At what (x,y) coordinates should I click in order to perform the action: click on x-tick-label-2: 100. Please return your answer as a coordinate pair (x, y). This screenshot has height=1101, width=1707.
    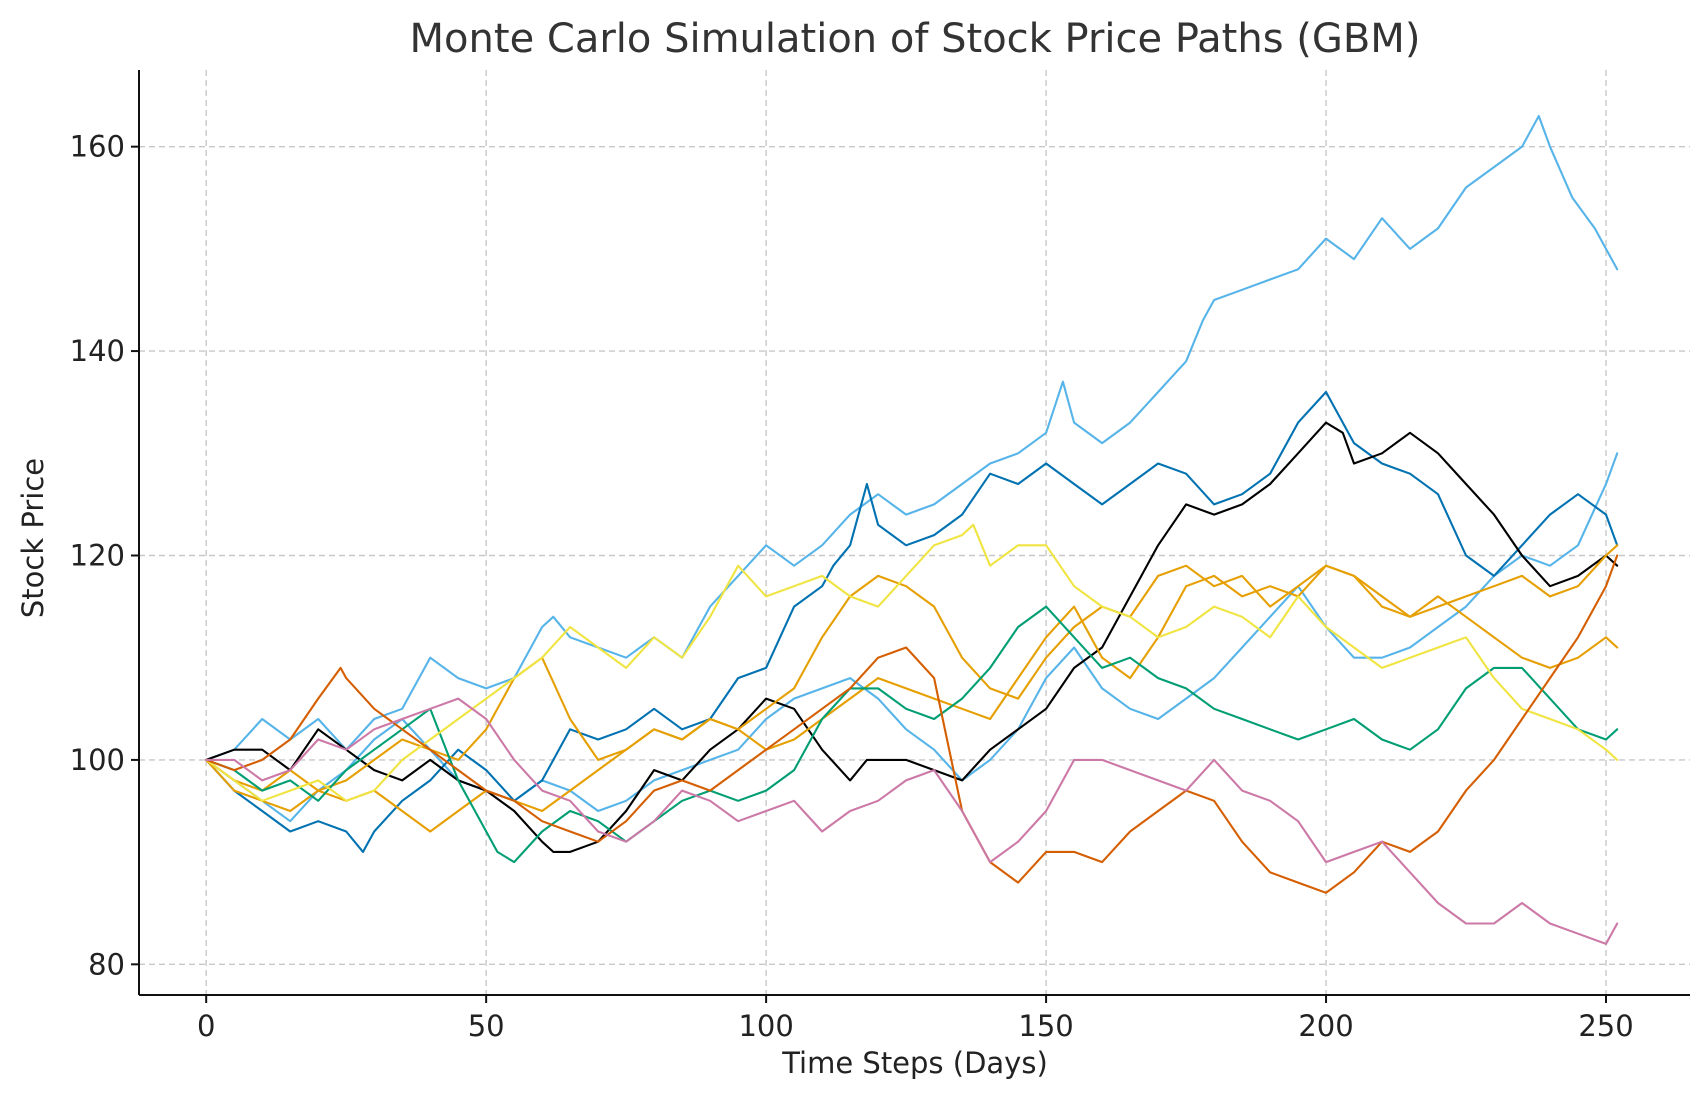
    Looking at the image, I should click on (765, 1026).